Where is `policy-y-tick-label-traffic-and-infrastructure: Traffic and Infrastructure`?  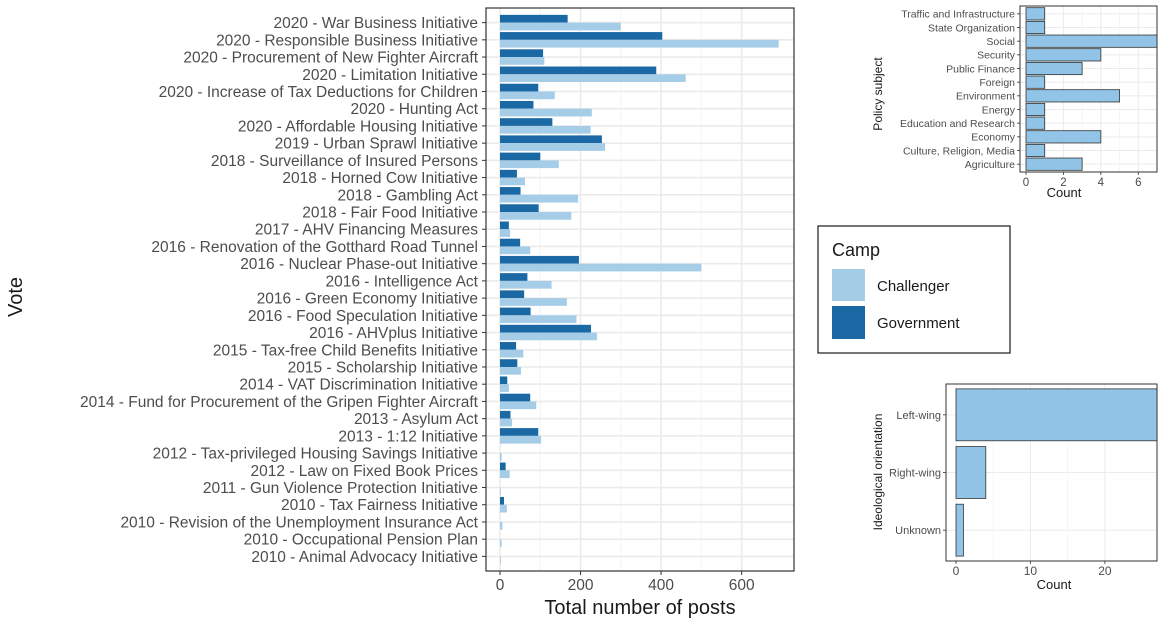 policy-y-tick-label-traffic-and-infrastructure: Traffic and Infrastructure is located at coordinates (958, 15).